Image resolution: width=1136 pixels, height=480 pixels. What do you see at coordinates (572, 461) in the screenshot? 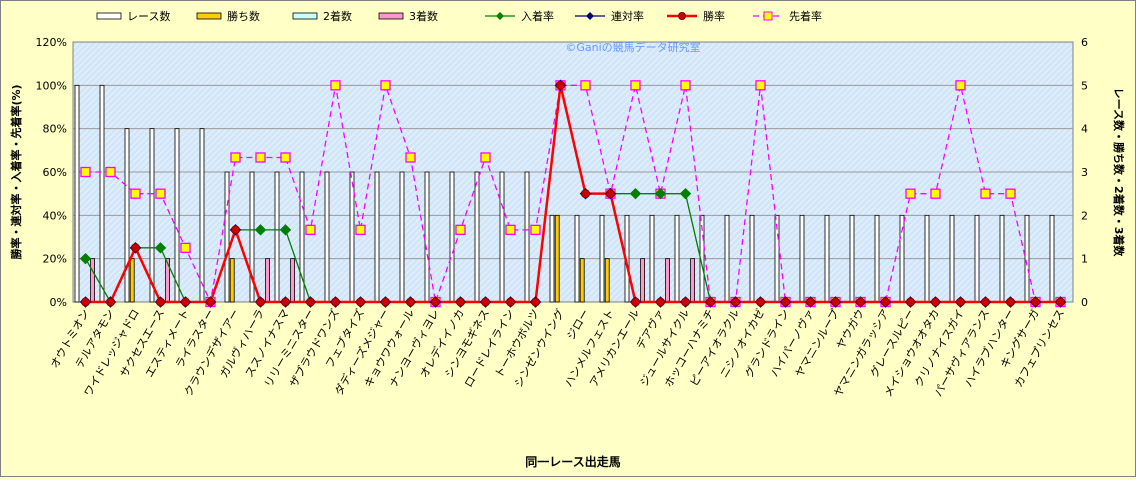
I see `x-axis-title: 同一レース出走馬` at bounding box center [572, 461].